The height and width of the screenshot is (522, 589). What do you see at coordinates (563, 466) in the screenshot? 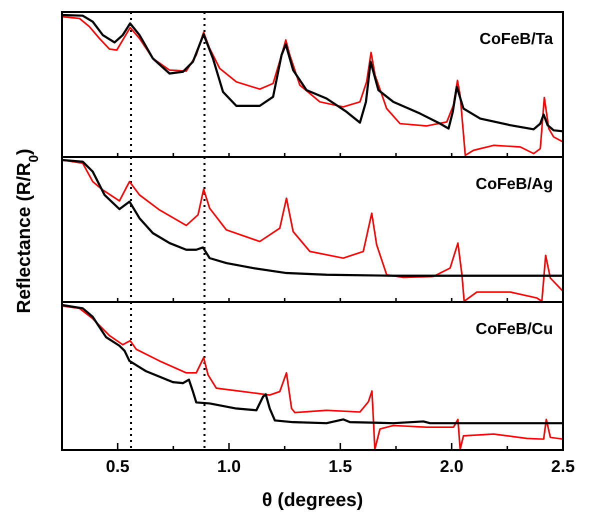
I see `x-tick-label: 2.5` at bounding box center [563, 466].